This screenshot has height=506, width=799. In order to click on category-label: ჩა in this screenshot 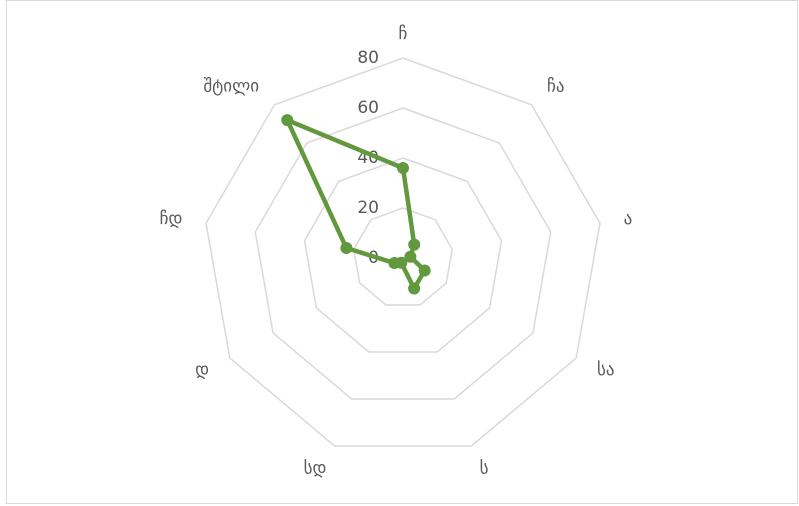, I will do `click(556, 86)`.